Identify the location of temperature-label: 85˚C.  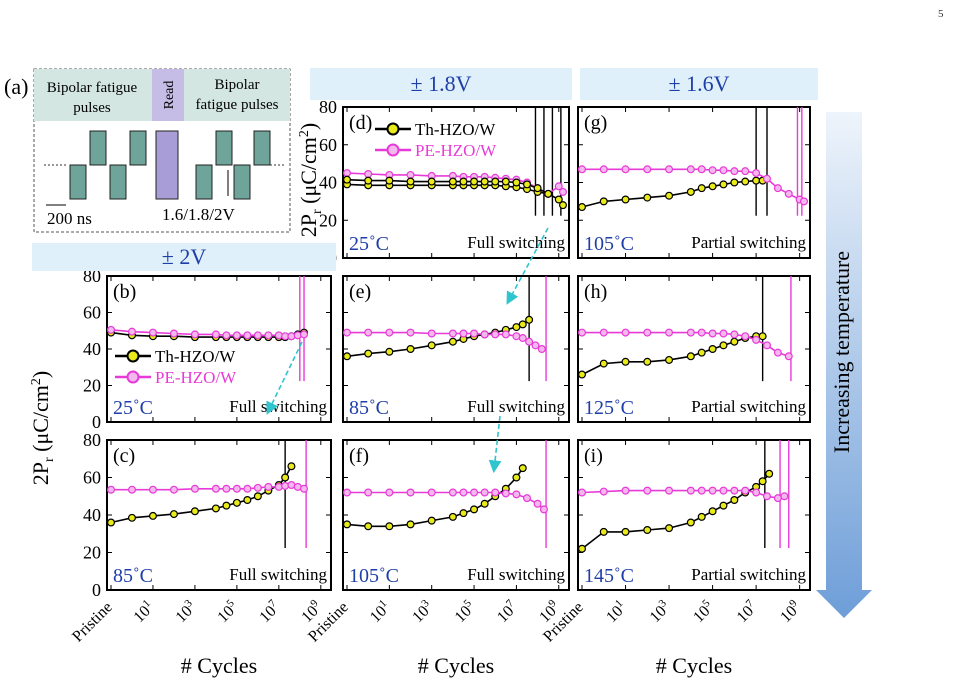
(133, 576).